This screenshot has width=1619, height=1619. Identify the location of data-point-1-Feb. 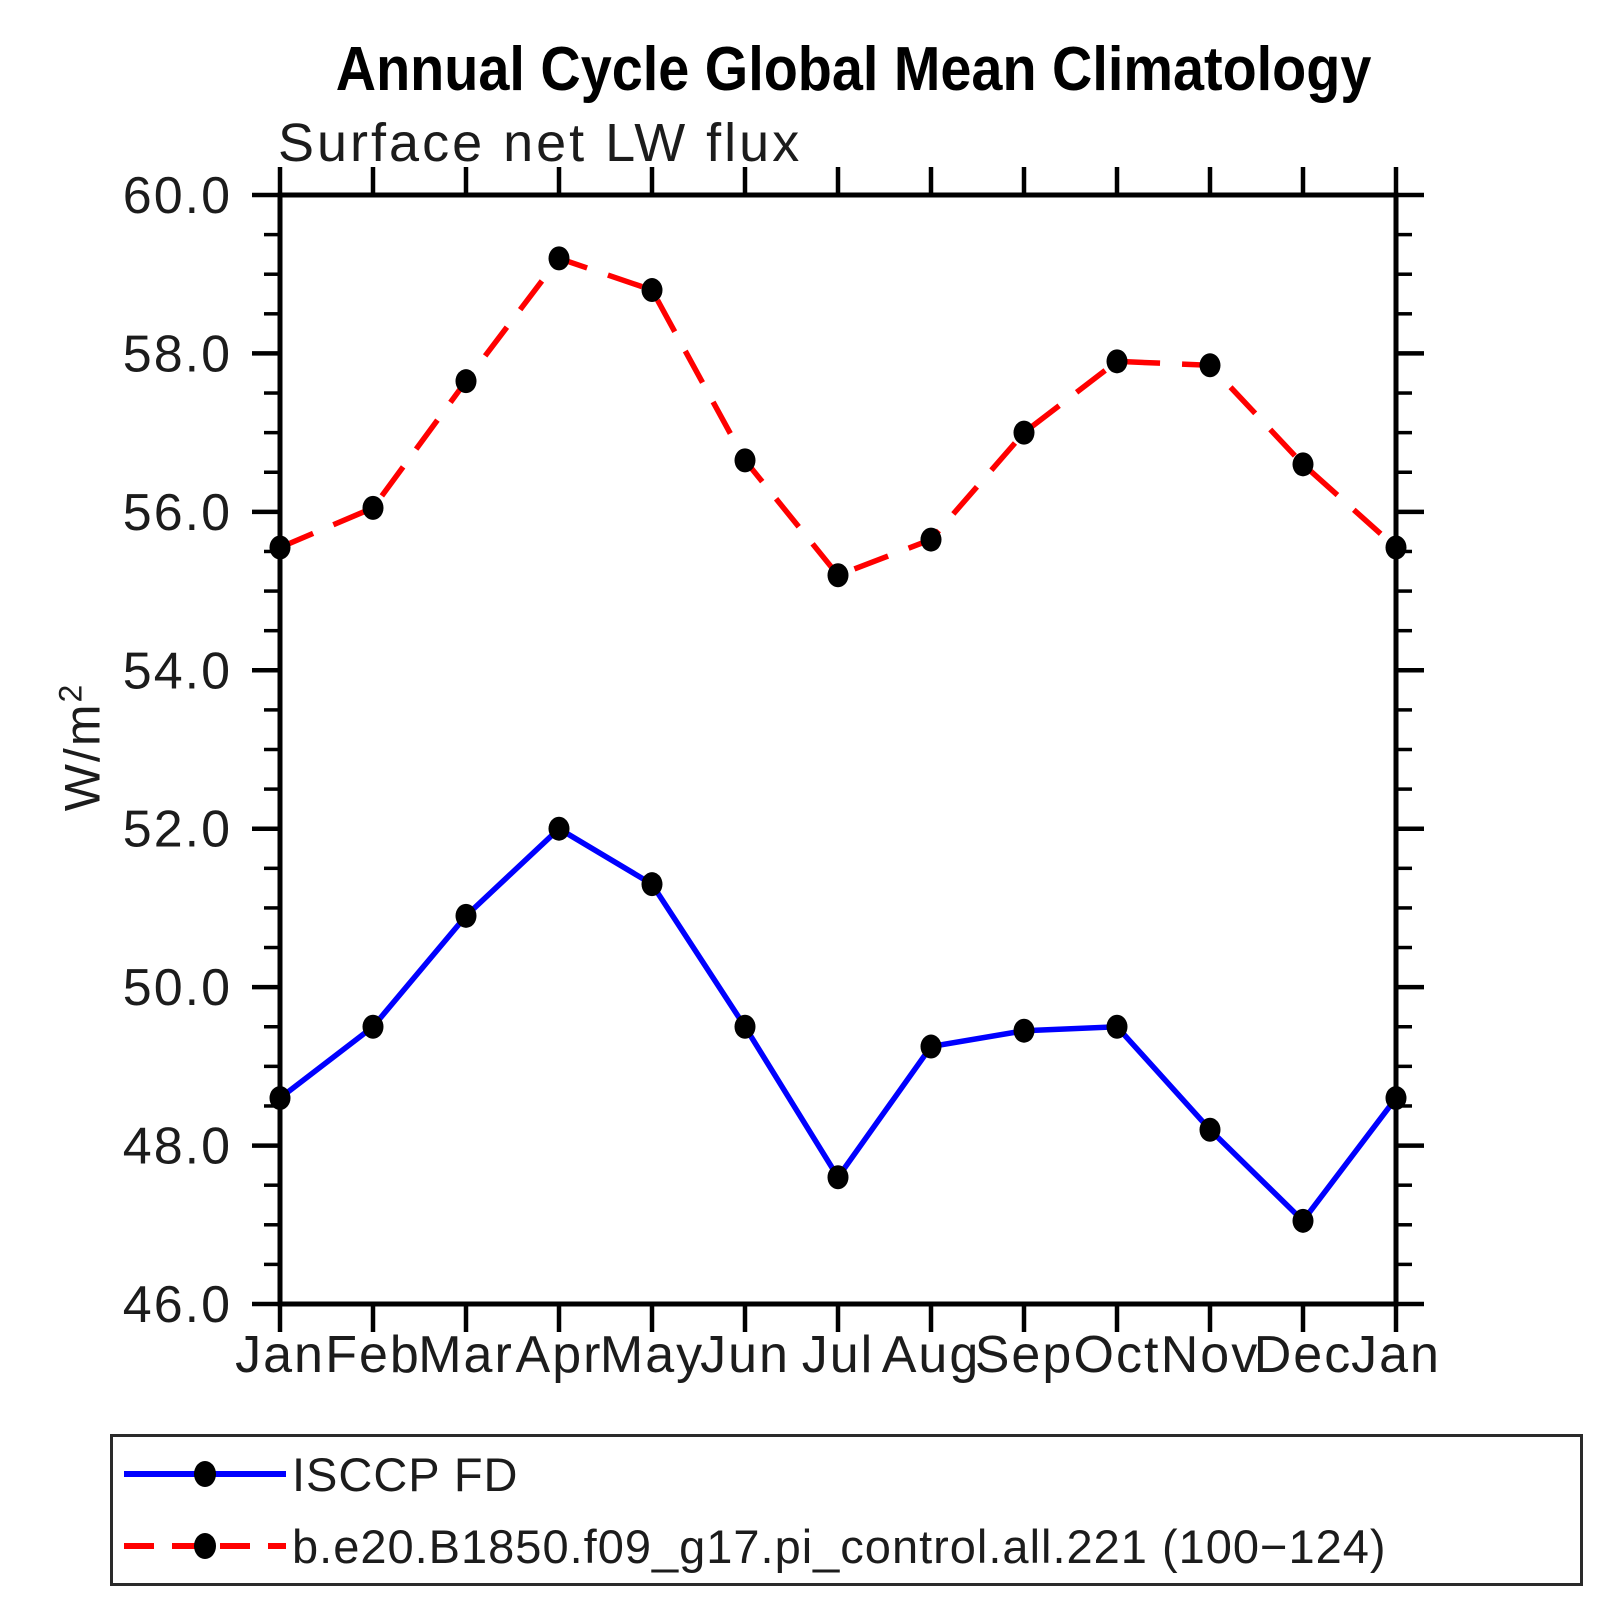
(373, 507).